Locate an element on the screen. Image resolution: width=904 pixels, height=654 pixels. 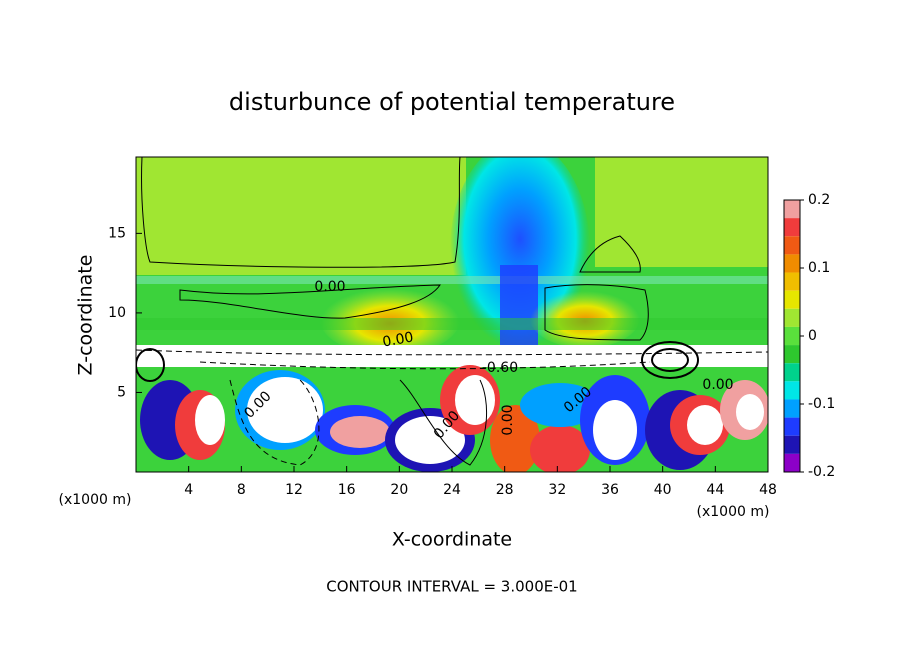
x-tick-label: 32 is located at coordinates (557, 490).